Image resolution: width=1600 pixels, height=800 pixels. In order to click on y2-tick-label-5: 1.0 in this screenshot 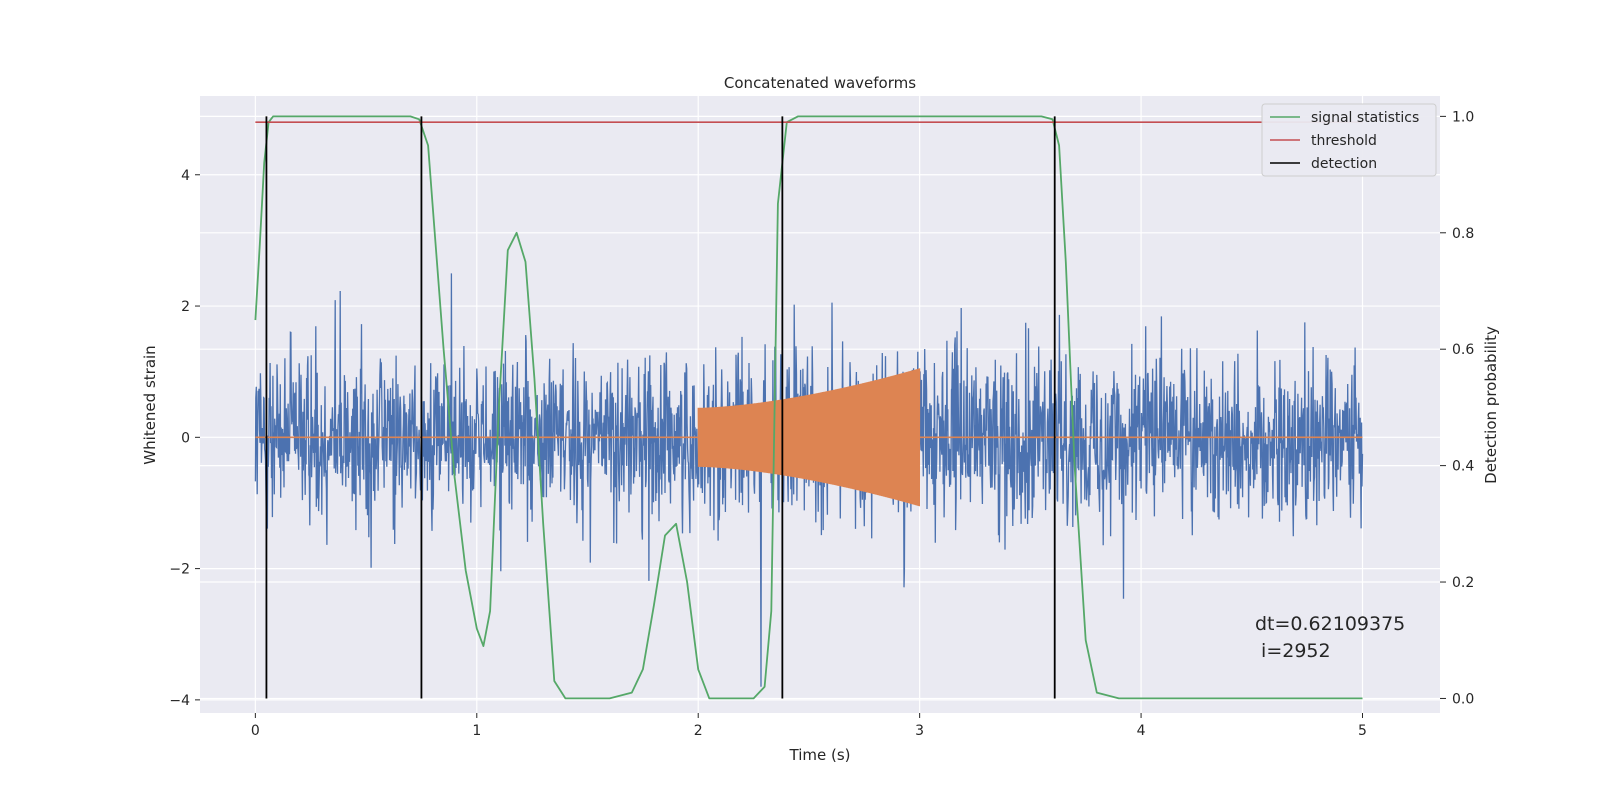, I will do `click(1463, 117)`.